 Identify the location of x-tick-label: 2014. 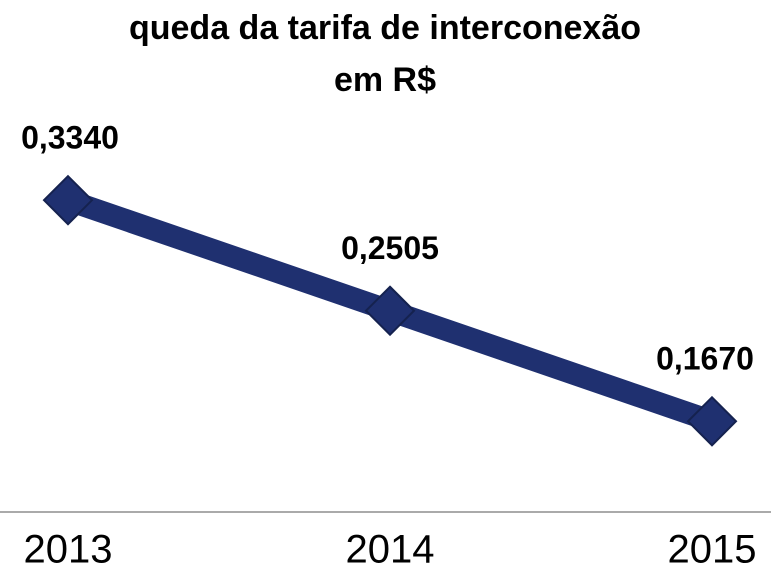
(390, 550).